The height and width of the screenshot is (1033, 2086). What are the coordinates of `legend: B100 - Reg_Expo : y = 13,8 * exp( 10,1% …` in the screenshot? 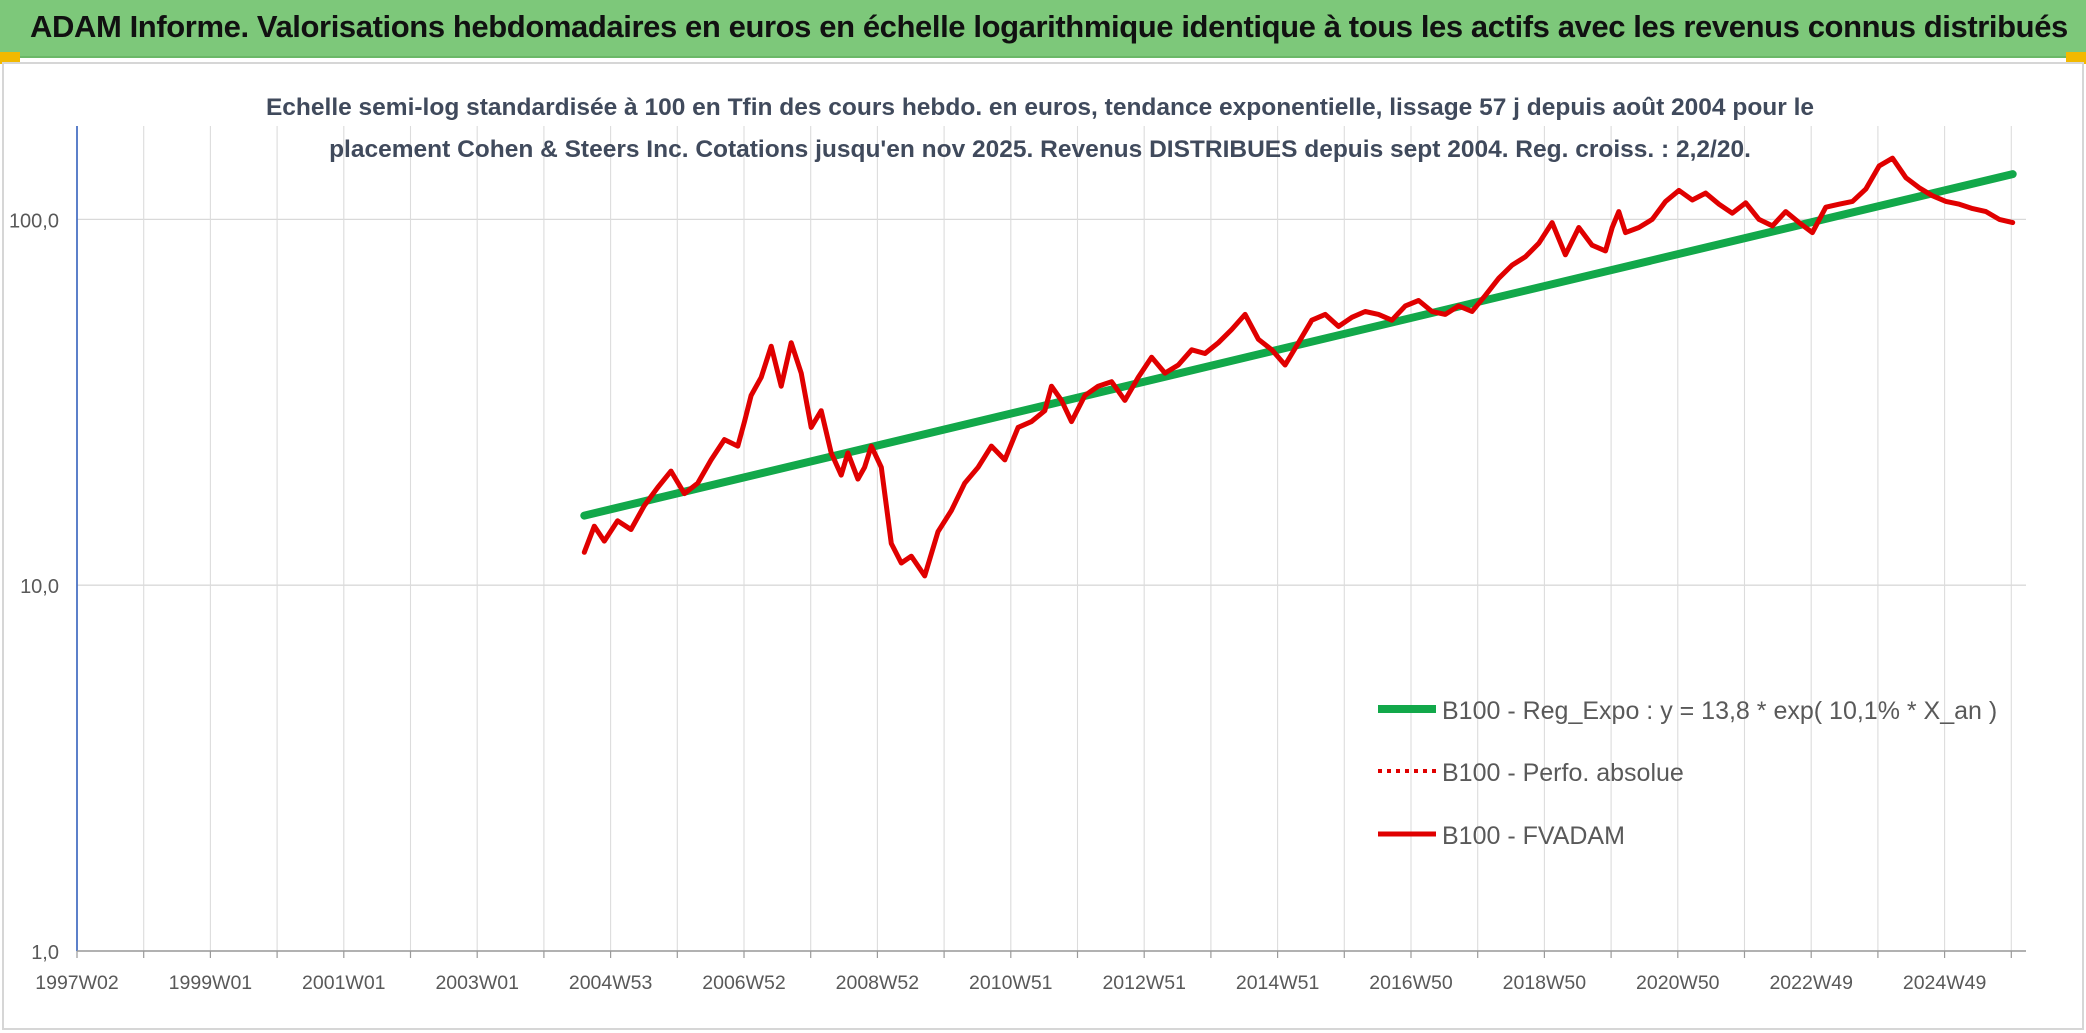 It's located at (1687, 773).